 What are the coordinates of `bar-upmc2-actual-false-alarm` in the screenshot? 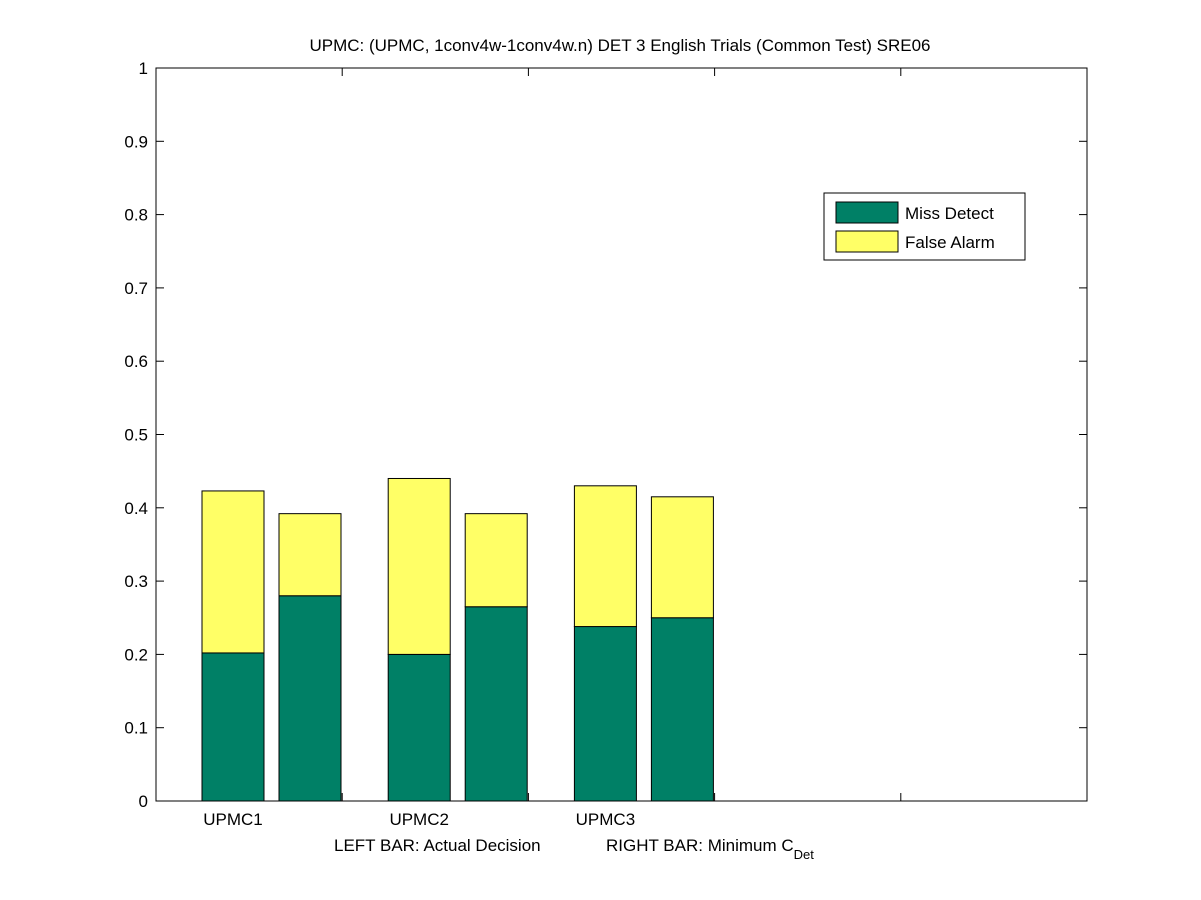 It's located at (419, 566).